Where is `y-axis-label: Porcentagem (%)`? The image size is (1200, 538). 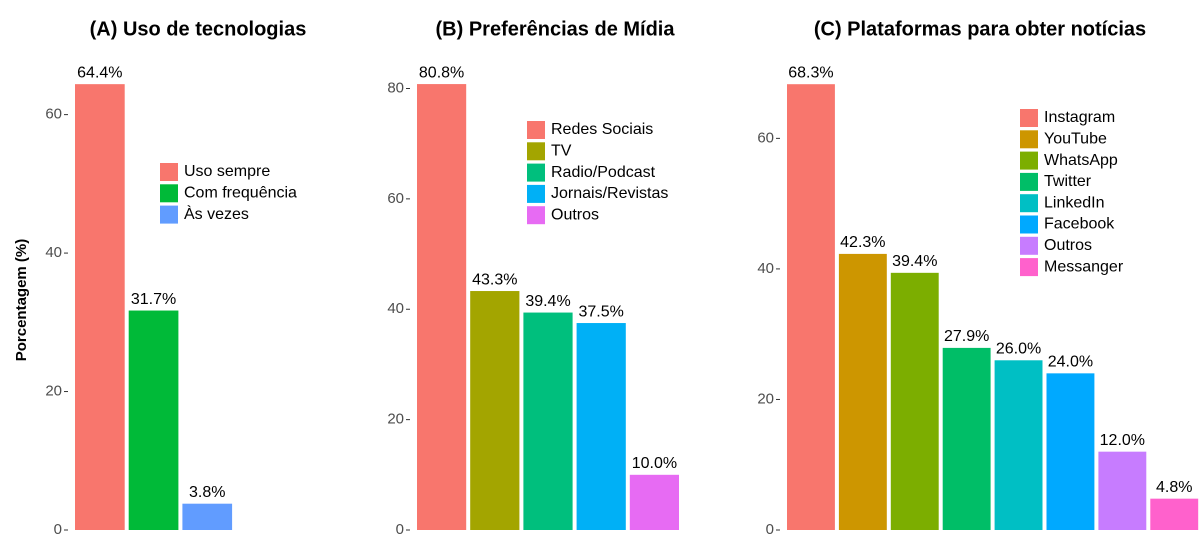
y-axis-label: Porcentagem (%) is located at coordinates (21, 300).